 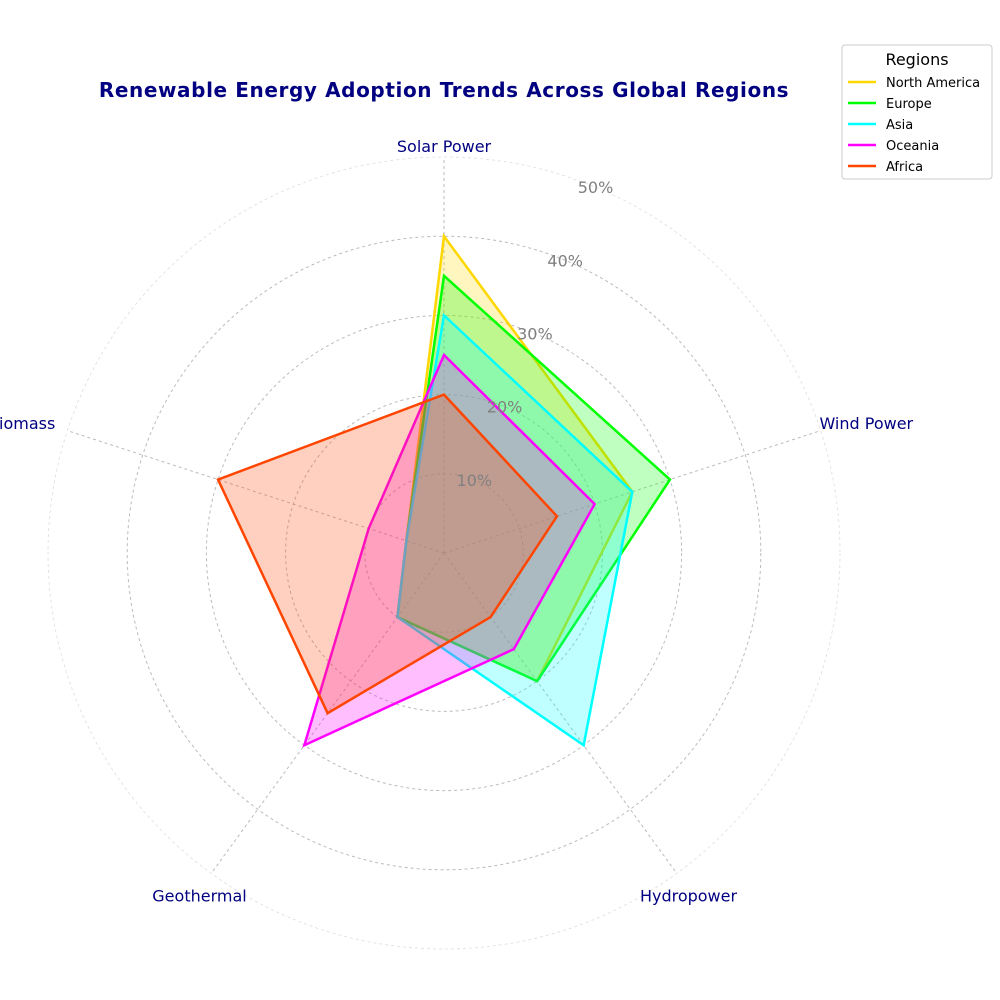 What do you see at coordinates (689, 896) in the screenshot?
I see `axis-label: Hydropower` at bounding box center [689, 896].